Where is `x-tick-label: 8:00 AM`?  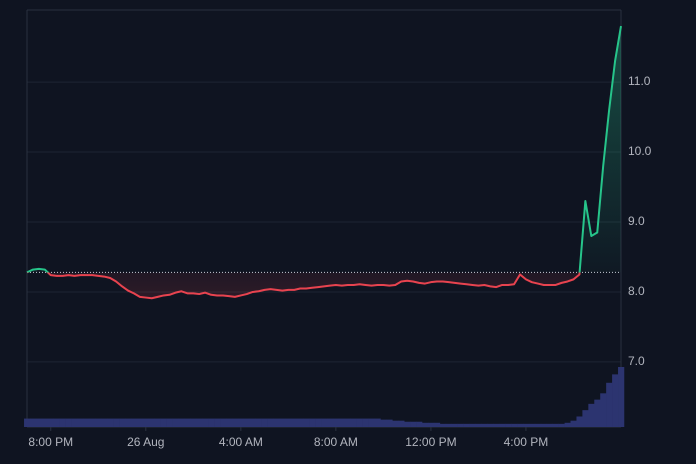
x-tick-label: 8:00 AM is located at coordinates (336, 442).